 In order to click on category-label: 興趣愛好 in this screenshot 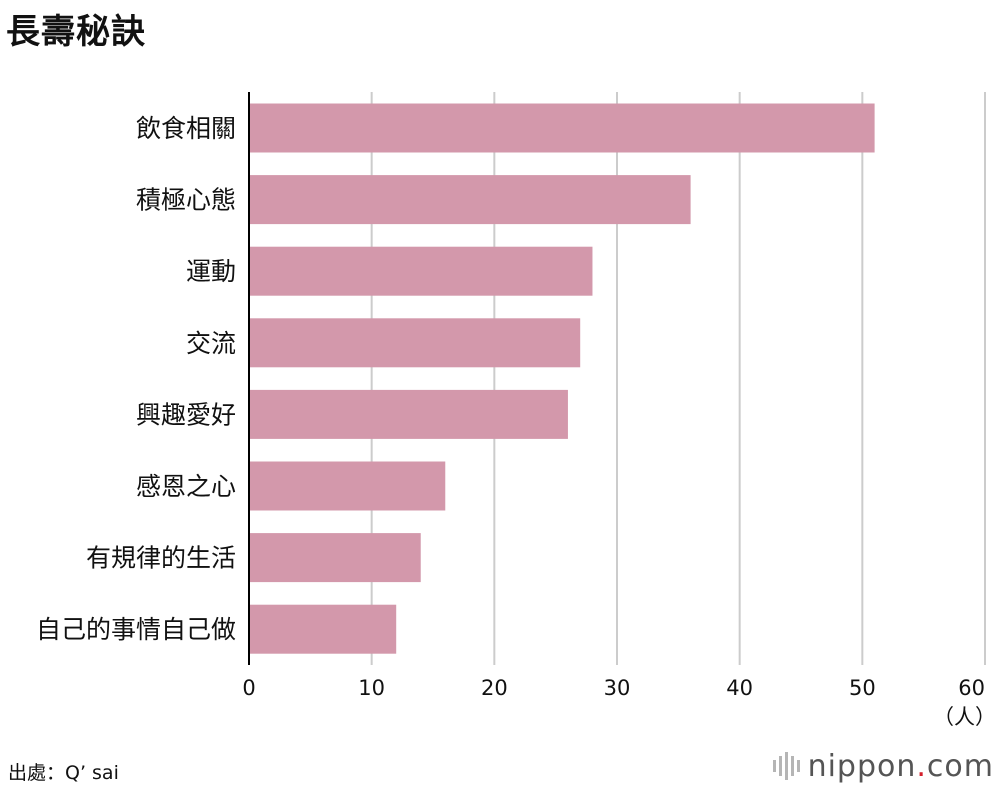, I will do `click(186, 414)`.